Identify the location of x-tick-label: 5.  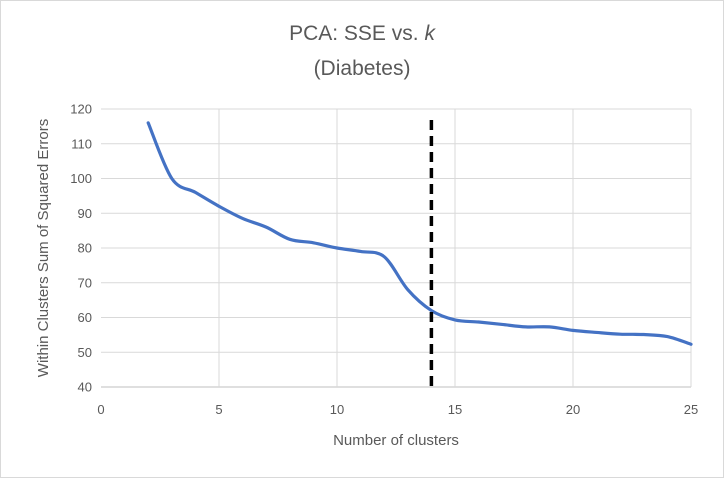
(218, 409).